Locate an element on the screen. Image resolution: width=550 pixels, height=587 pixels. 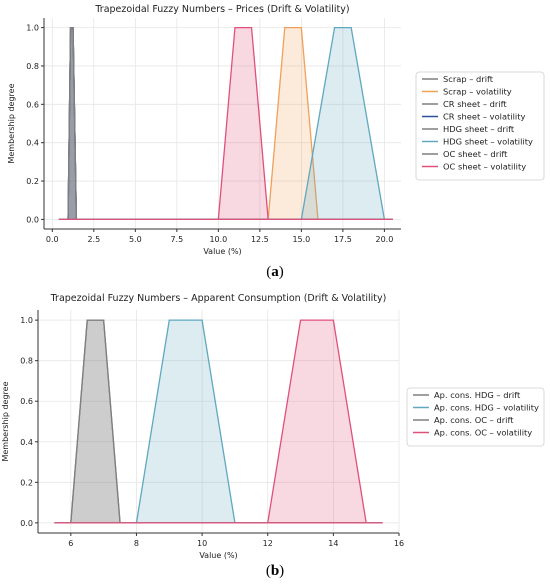
legend-label-4: HDG sheet – drift is located at coordinates (479, 129).